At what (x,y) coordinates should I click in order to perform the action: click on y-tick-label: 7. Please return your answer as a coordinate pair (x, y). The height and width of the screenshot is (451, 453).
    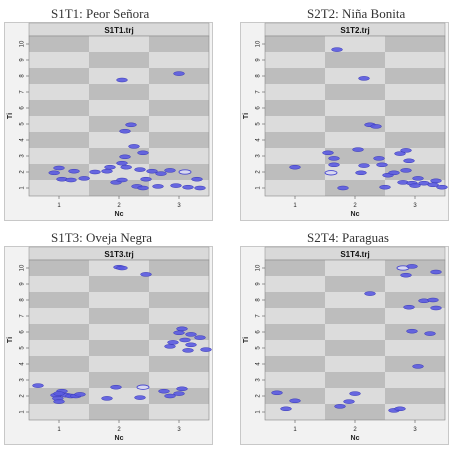
    Looking at the image, I should click on (259, 316).